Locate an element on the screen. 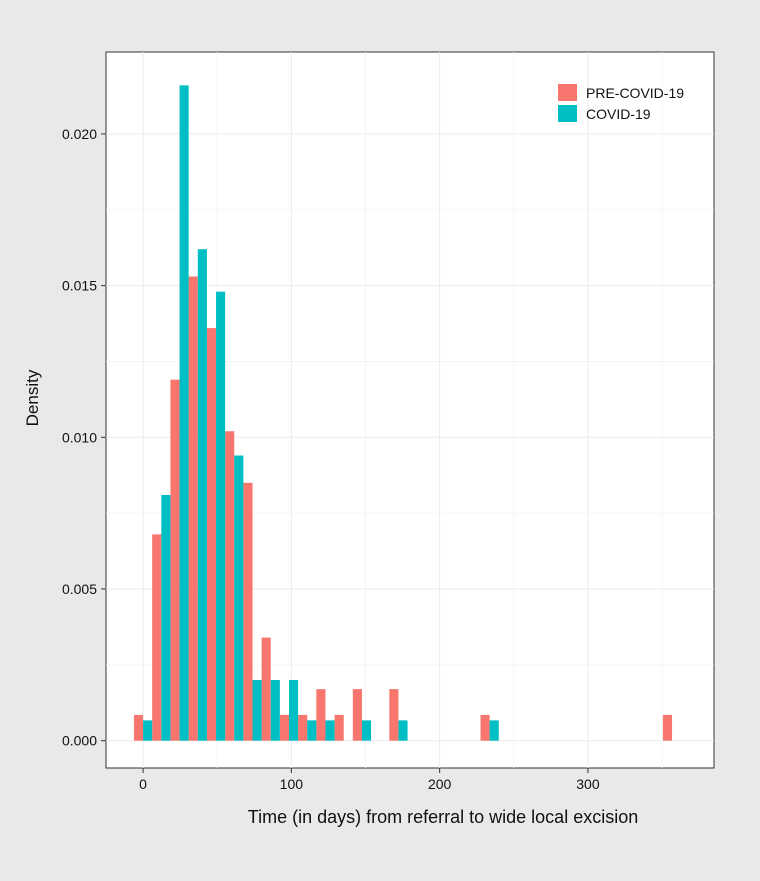  y-tick-label: 0.000 is located at coordinates (79, 741).